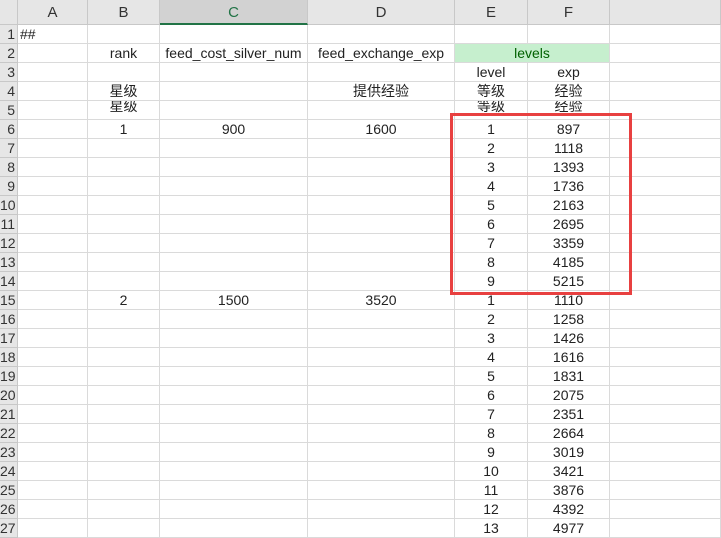 This screenshot has width=721, height=538. What do you see at coordinates (234, 129) in the screenshot?
I see `cell-C6: 900` at bounding box center [234, 129].